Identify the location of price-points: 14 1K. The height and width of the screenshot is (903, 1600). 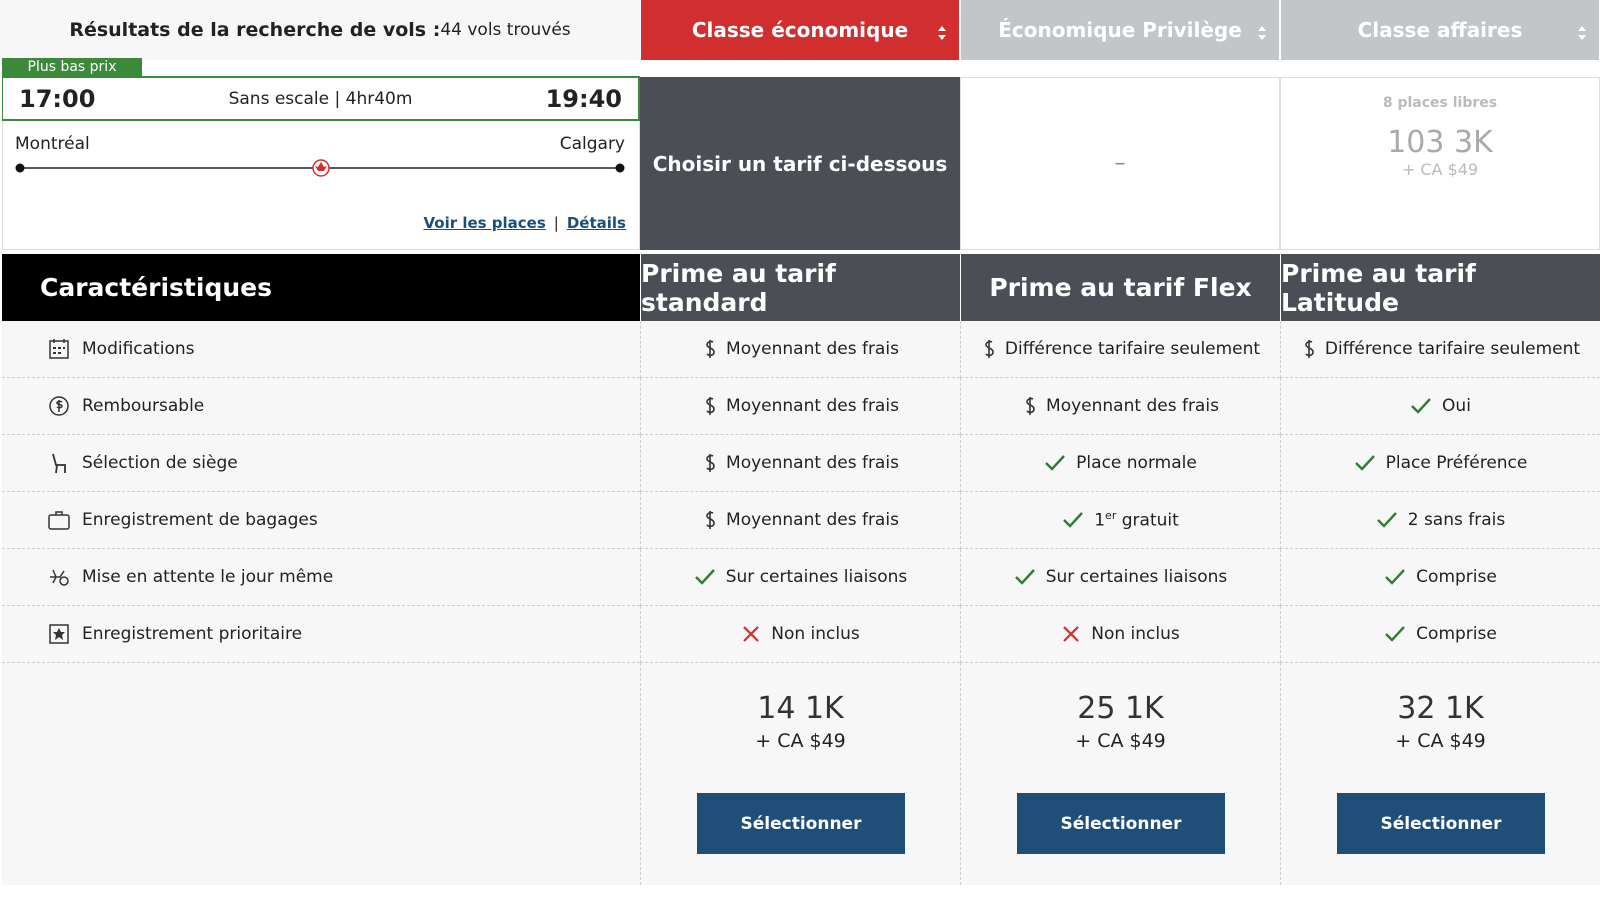
(800, 708).